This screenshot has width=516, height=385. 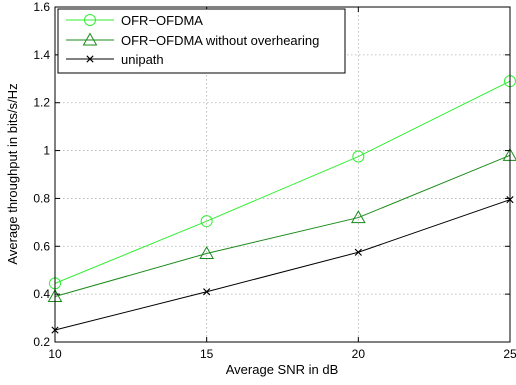 I want to click on y-tick-label: 1.6, so click(x=41, y=7).